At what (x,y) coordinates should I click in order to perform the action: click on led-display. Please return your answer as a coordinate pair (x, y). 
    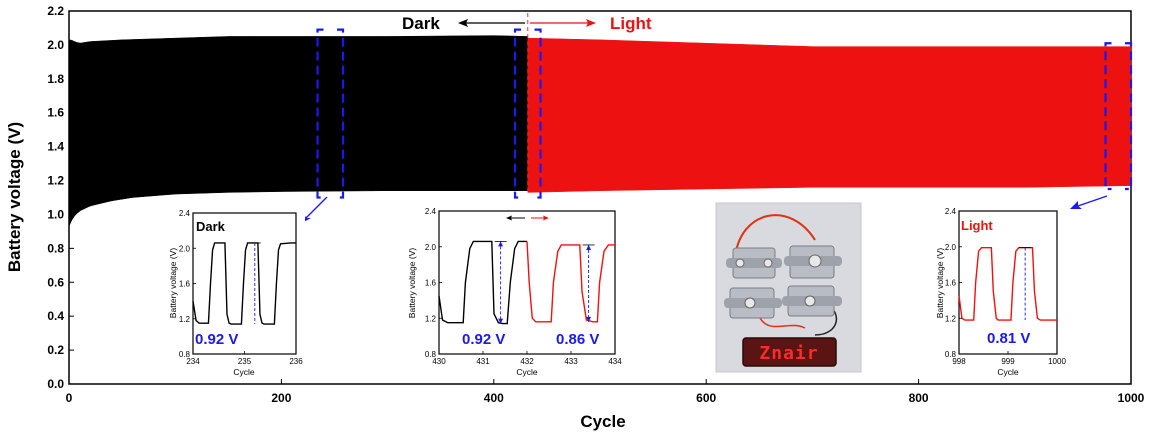
    Looking at the image, I should click on (789, 352).